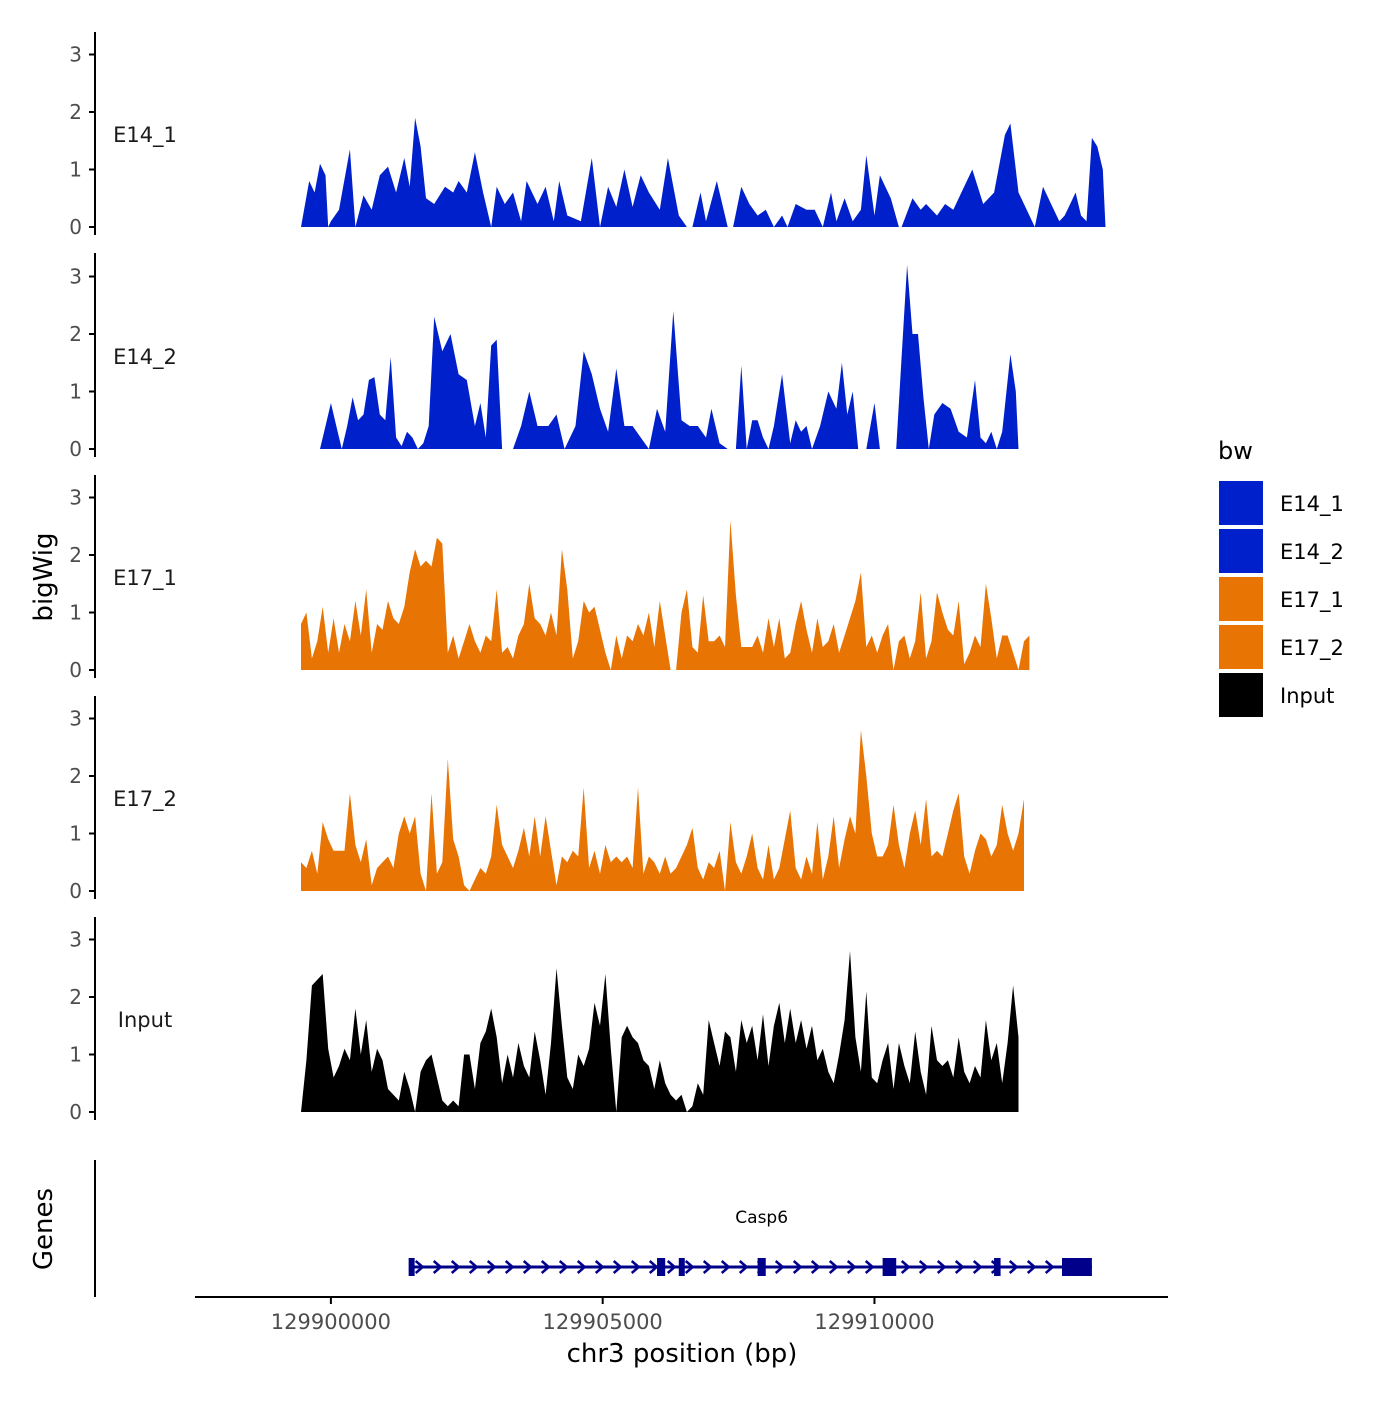  I want to click on legend: bw E14_1 E14_2 E17_1 E17_2 Input, so click(1281, 577).